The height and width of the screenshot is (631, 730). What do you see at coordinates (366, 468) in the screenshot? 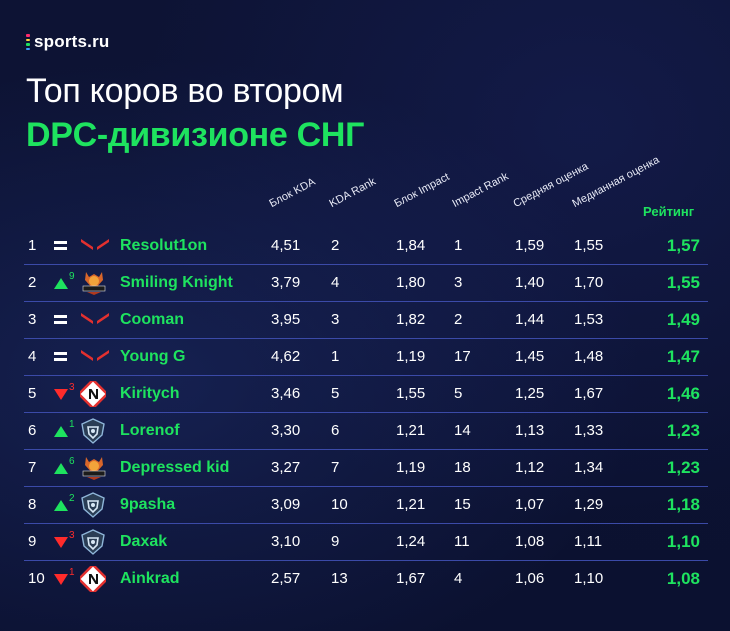
I see `table-row: 7 6 Depressed kid 3,27 7 1,19 18 1,12 1,34 1,23` at bounding box center [366, 468].